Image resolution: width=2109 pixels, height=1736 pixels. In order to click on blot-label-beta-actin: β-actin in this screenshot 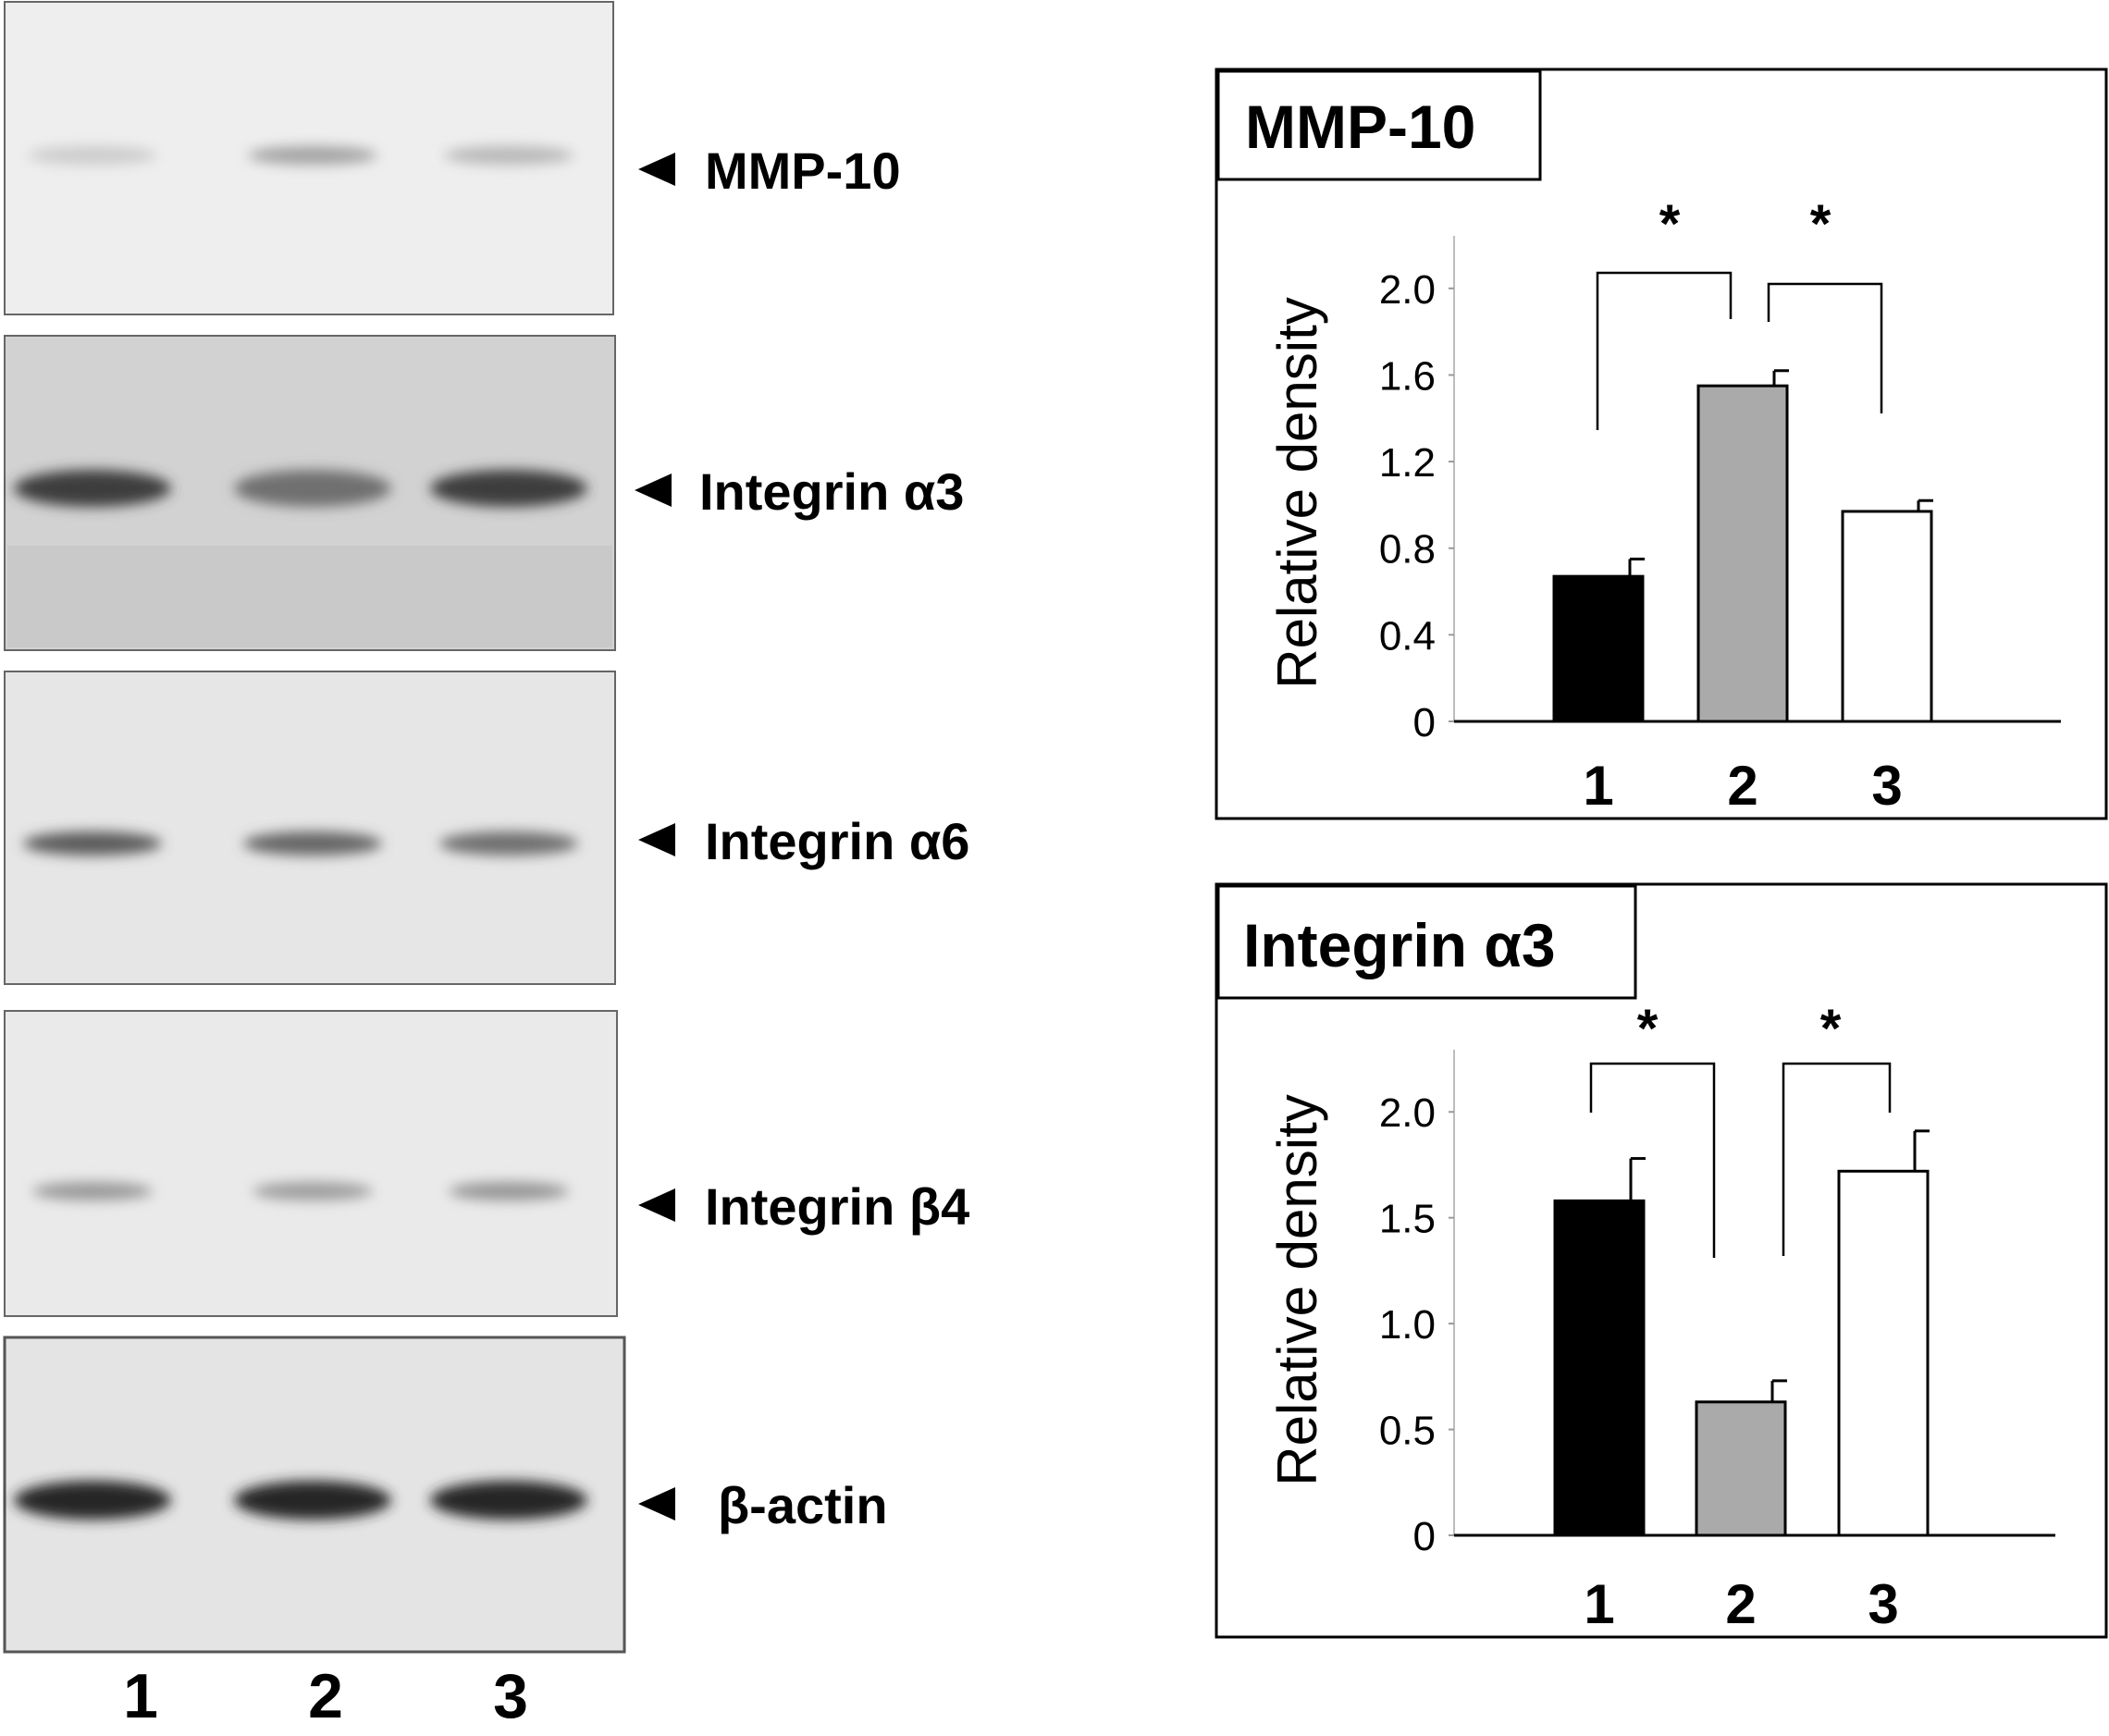, I will do `click(803, 1505)`.